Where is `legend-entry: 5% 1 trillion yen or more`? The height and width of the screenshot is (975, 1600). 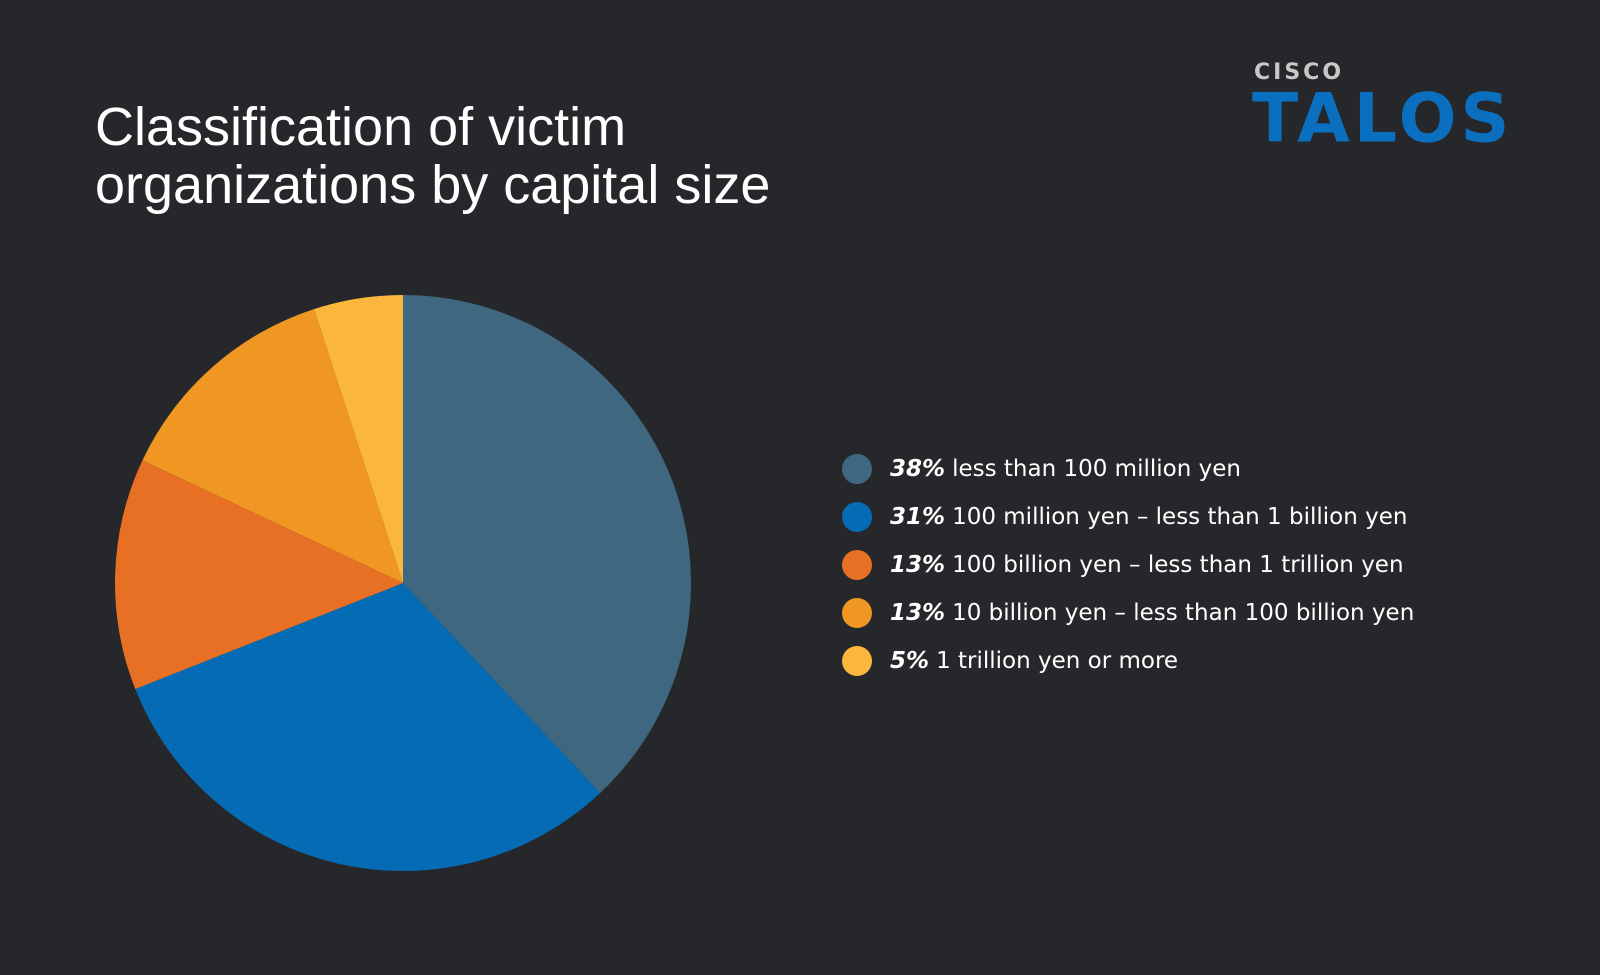
legend-entry: 5% 1 trillion yen or more is located at coordinates (1034, 661).